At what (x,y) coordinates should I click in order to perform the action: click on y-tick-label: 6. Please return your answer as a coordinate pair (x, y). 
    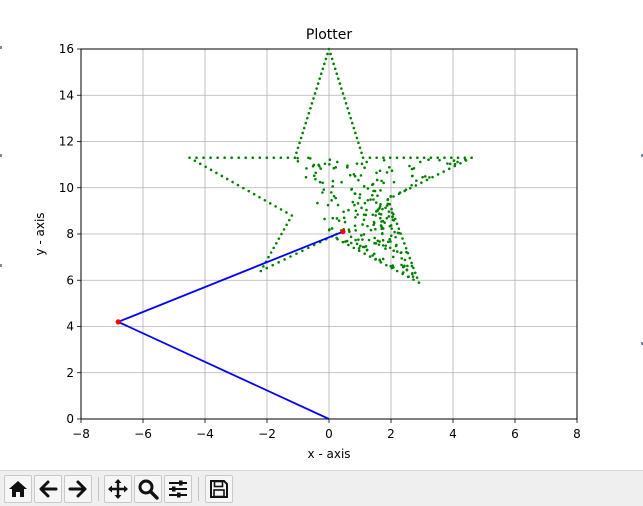
    Looking at the image, I should click on (70, 280).